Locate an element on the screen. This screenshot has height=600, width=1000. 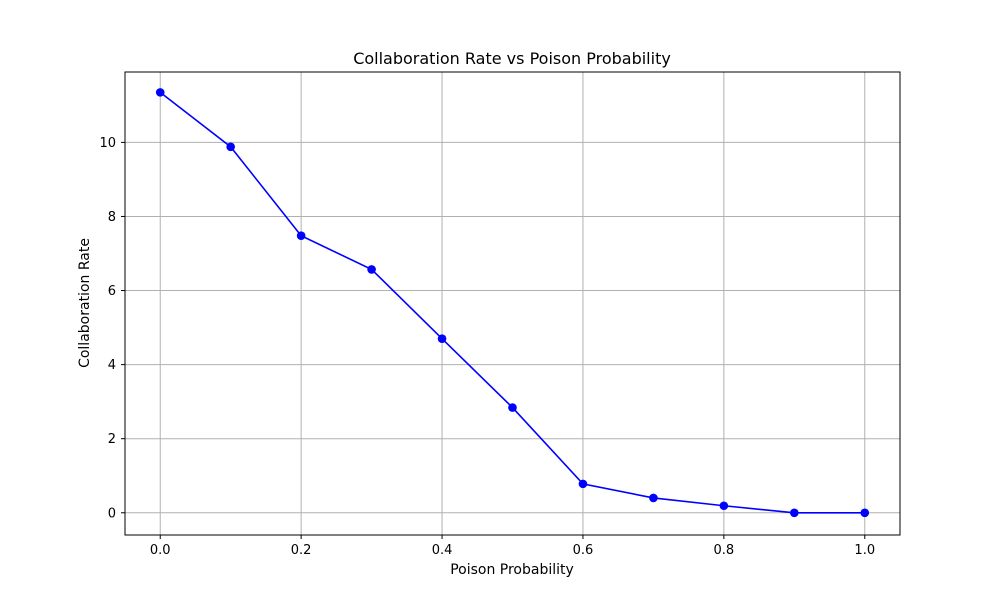
y-tick-label: 4 is located at coordinates (112, 365).